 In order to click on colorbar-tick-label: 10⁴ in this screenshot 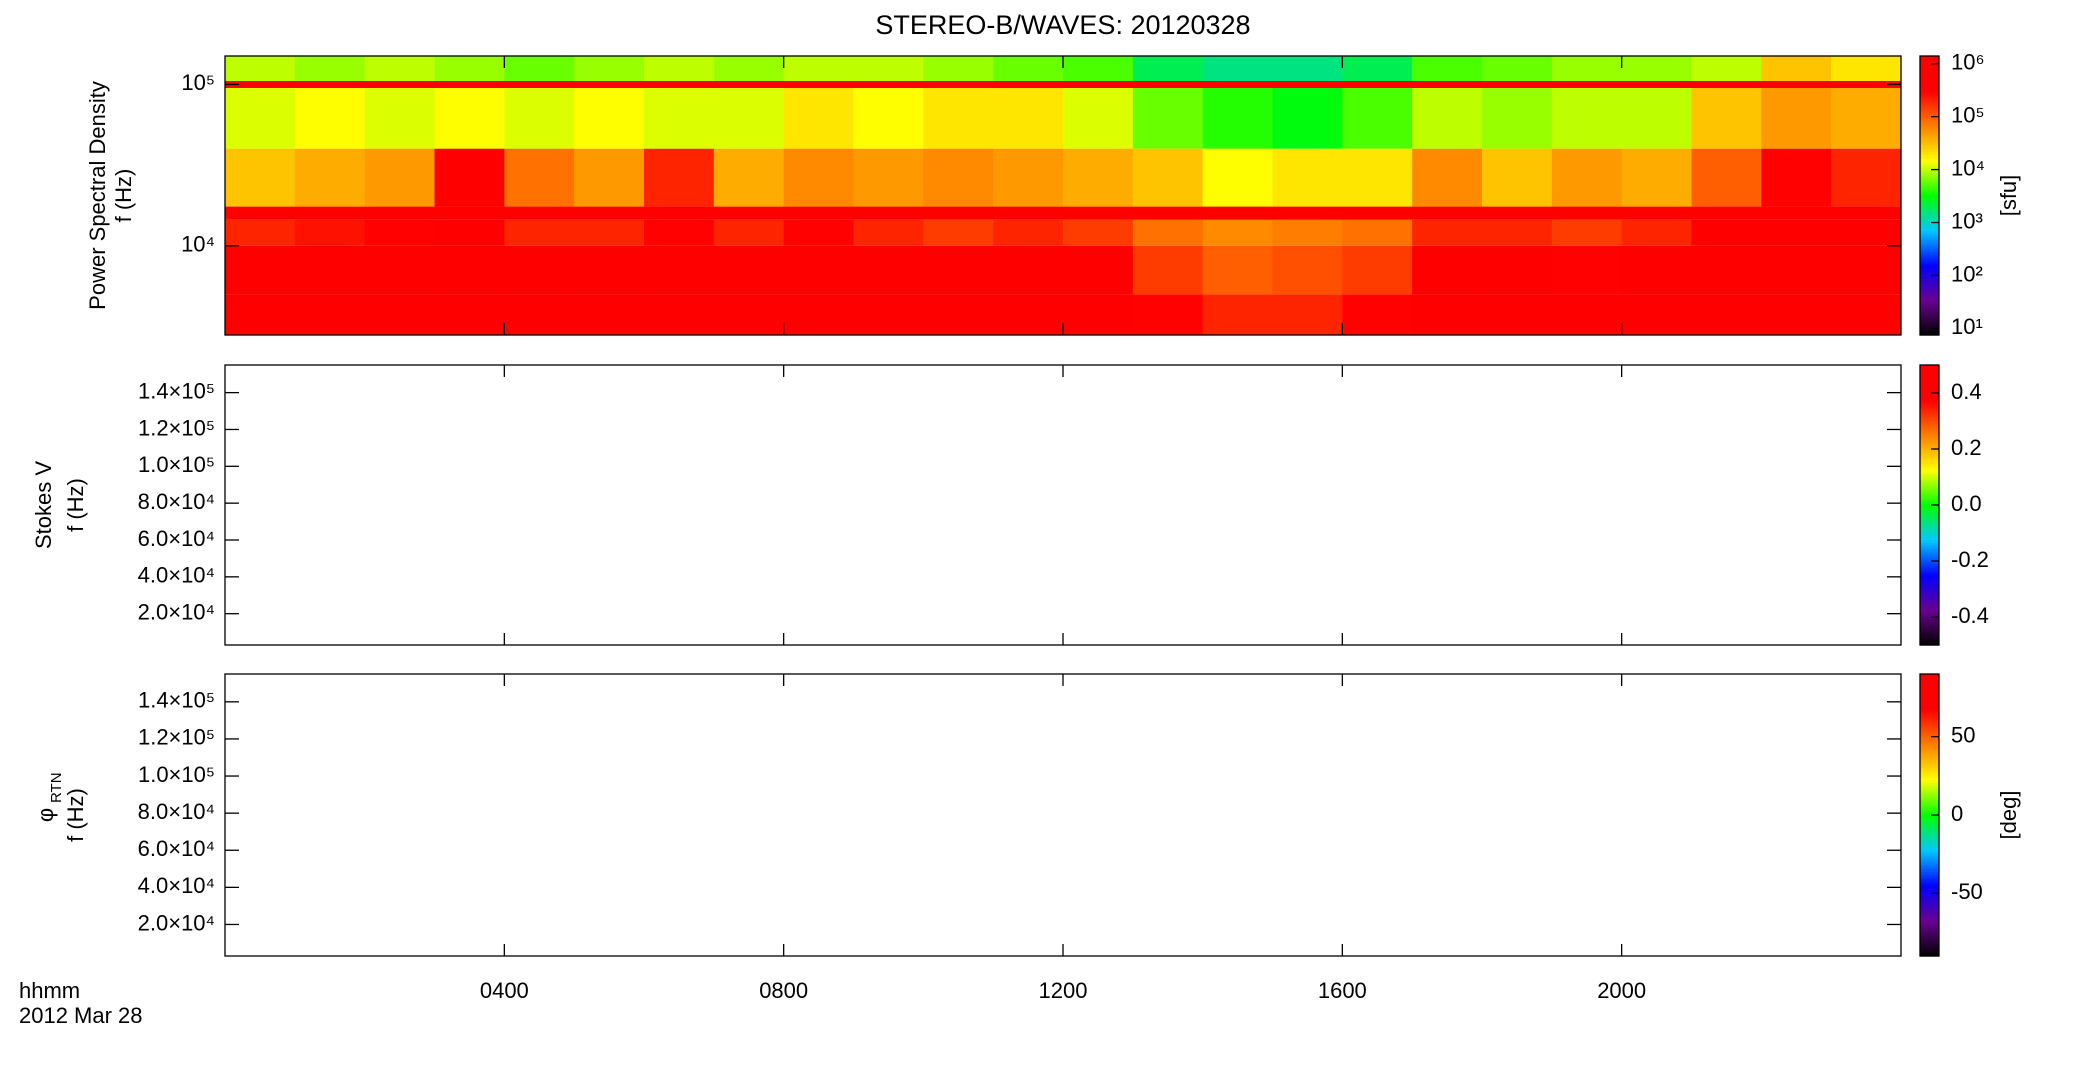, I will do `click(1968, 167)`.